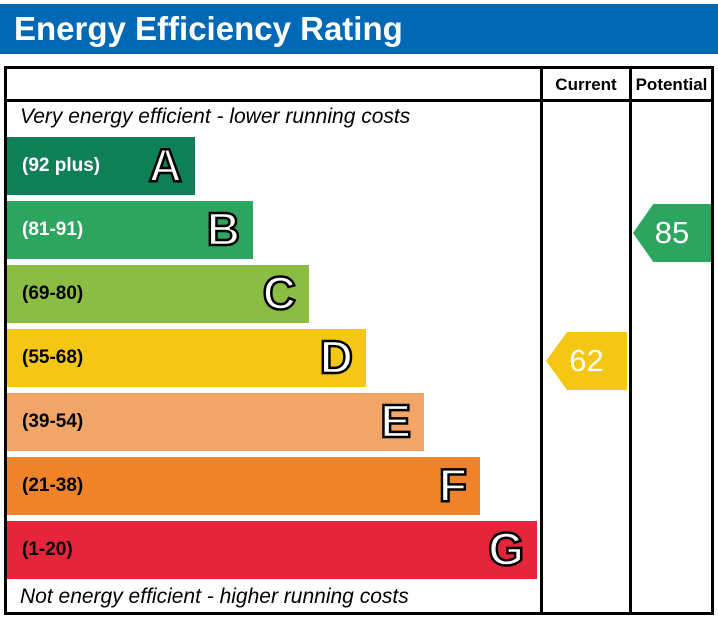 The width and height of the screenshot is (718, 619). I want to click on page-title: Energy Efficiency Rating, so click(208, 28).